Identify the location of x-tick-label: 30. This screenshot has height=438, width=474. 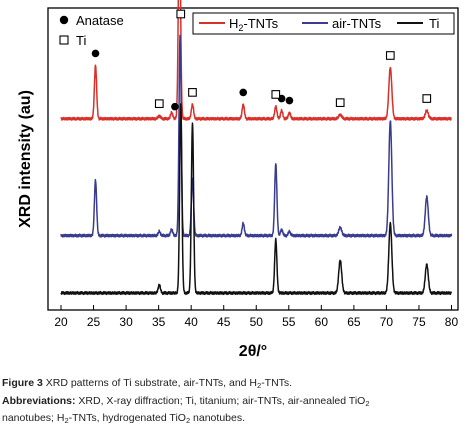
(126, 322).